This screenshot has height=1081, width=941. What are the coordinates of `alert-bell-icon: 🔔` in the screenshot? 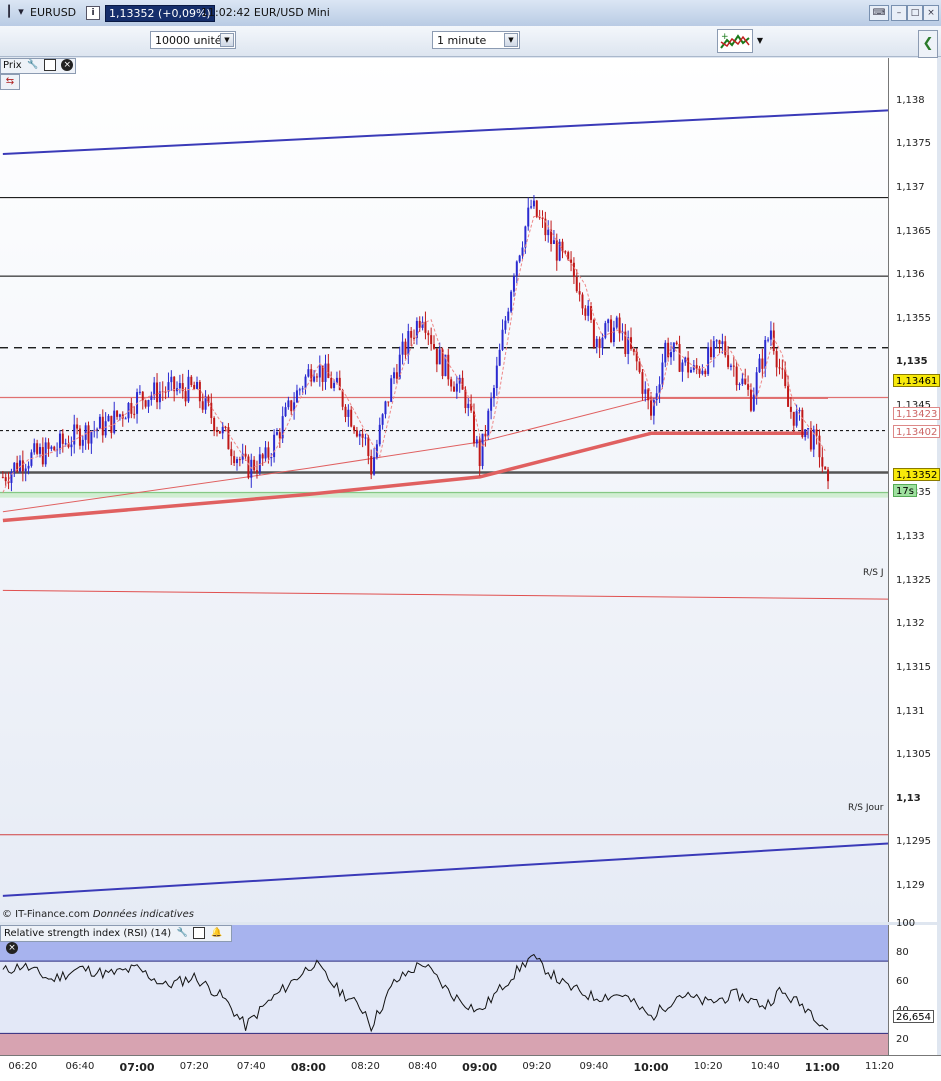 It's located at (217, 933).